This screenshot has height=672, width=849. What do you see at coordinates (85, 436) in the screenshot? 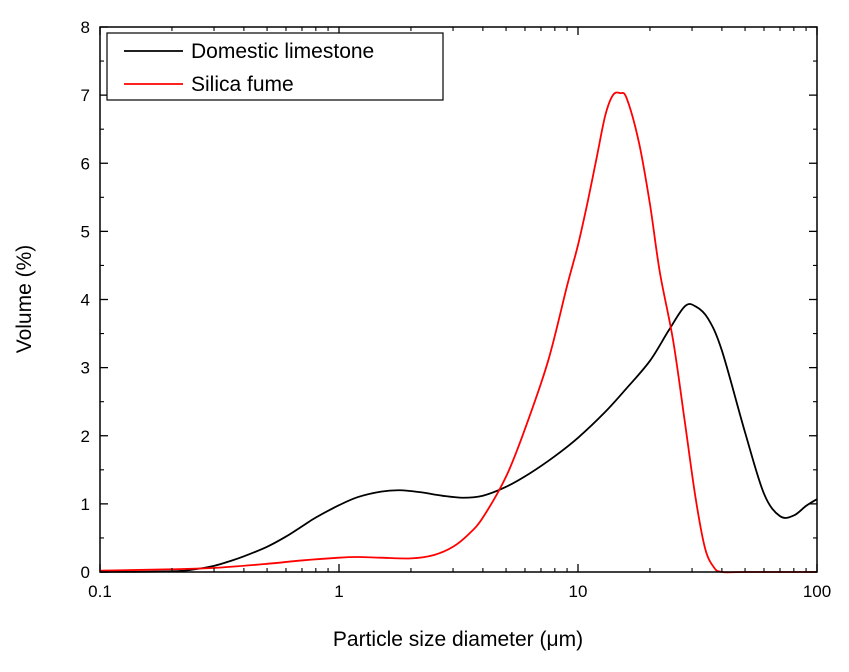
I see `y-tick-label: 2` at bounding box center [85, 436].